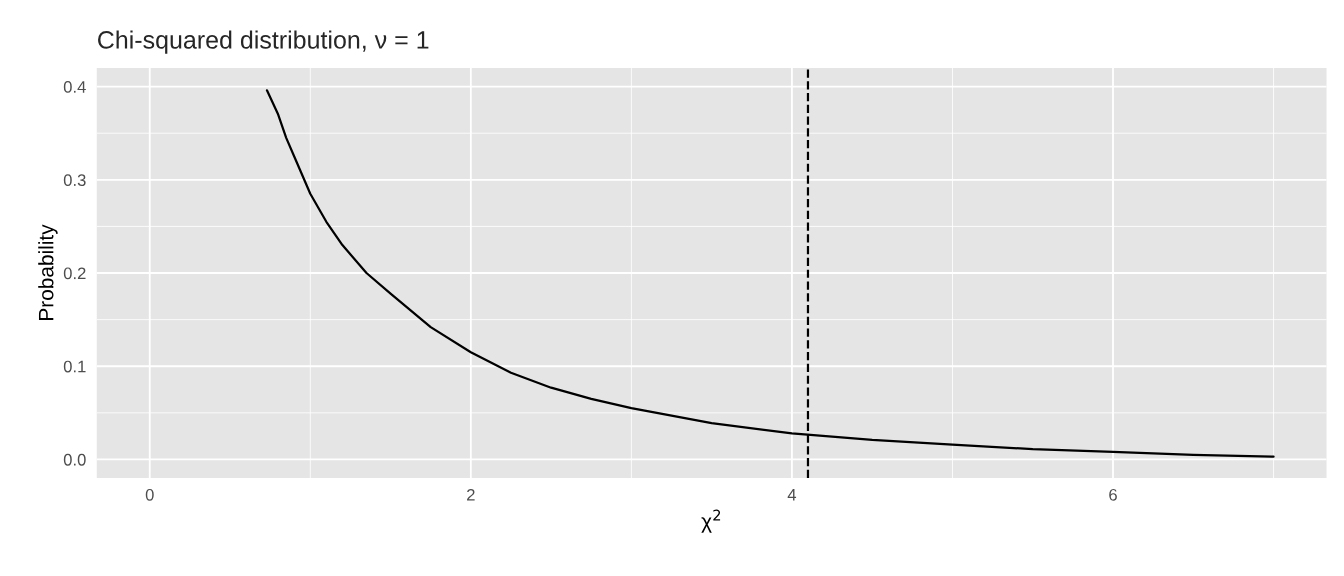  What do you see at coordinates (263, 42) in the screenshot?
I see `chart-title: Chi-squared distribution, ν = 1` at bounding box center [263, 42].